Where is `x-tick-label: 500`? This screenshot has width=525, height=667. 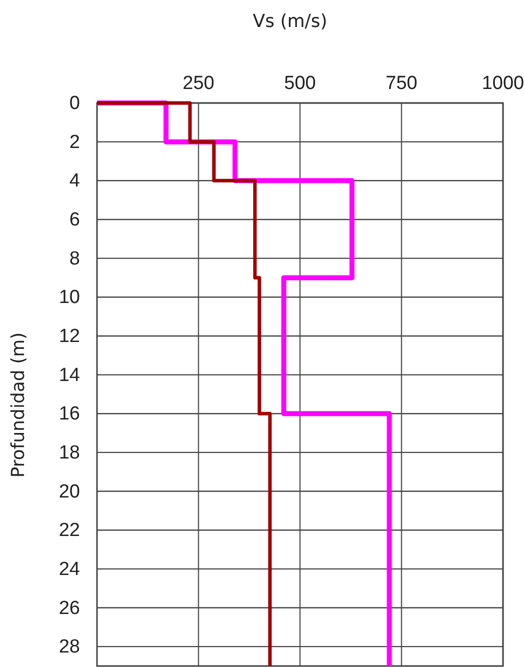
x-tick-label: 500 is located at coordinates (300, 83).